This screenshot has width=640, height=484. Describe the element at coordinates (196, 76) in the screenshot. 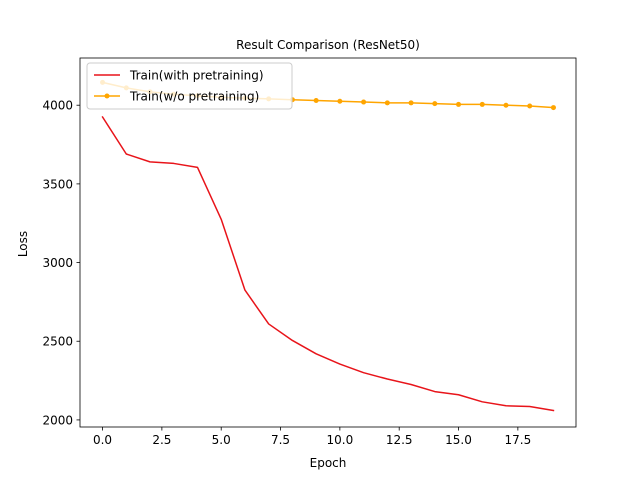

I see `legend-label-1: Train(with pretraining)` at that location.